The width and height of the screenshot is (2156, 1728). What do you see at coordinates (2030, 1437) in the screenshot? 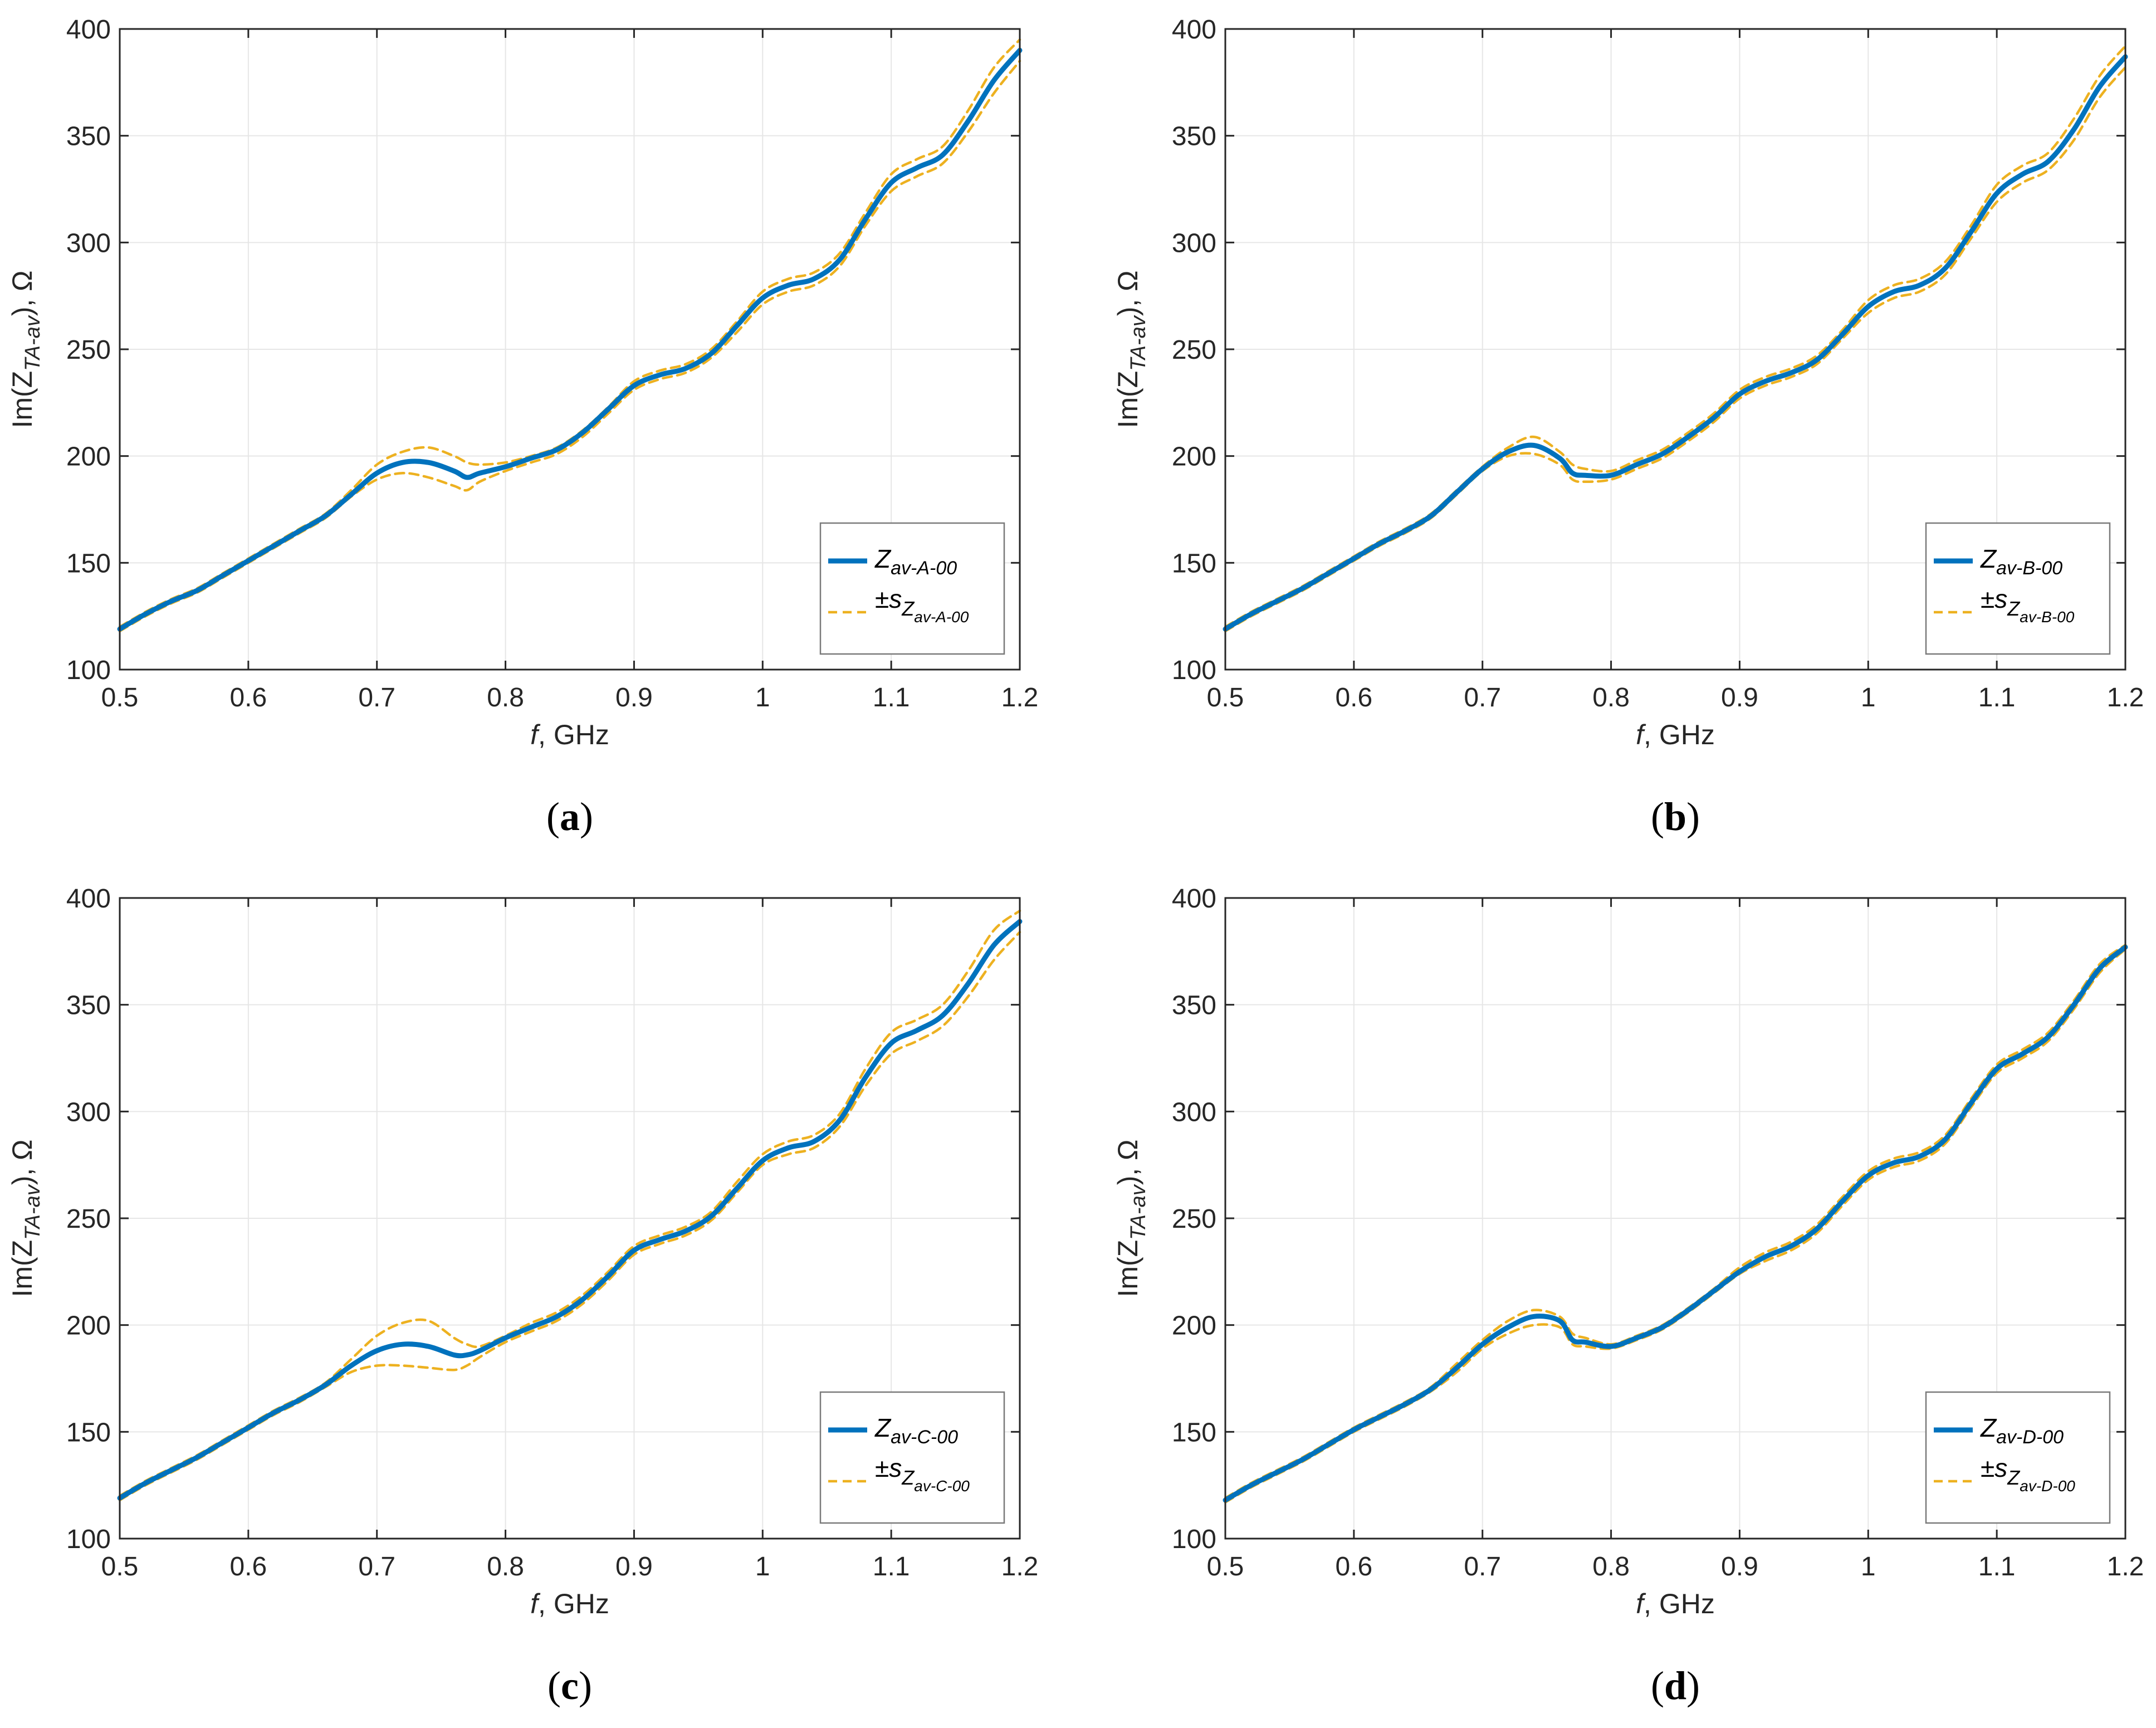
I see `legend-mean-subscript: av-D-00` at bounding box center [2030, 1437].